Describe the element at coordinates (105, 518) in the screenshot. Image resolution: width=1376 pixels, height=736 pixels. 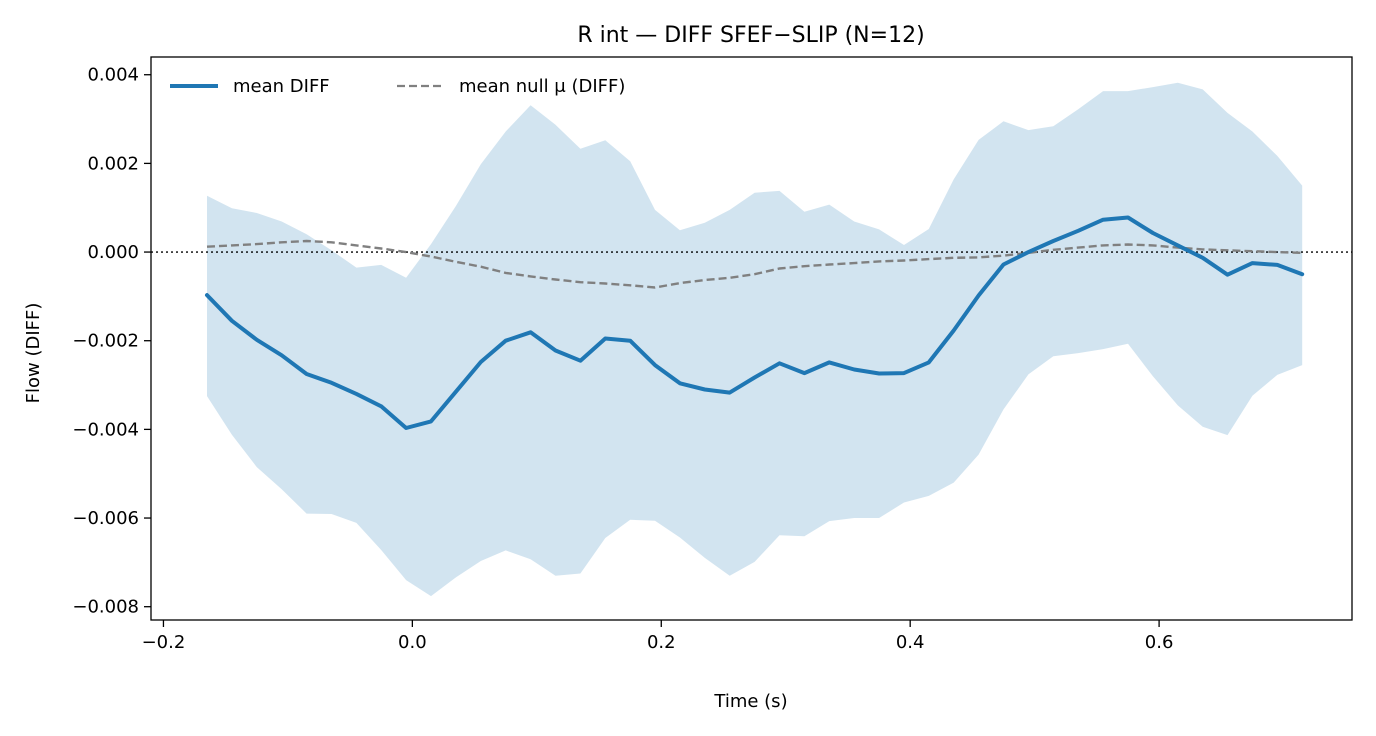
I see `y-tick-label: −0.006` at that location.